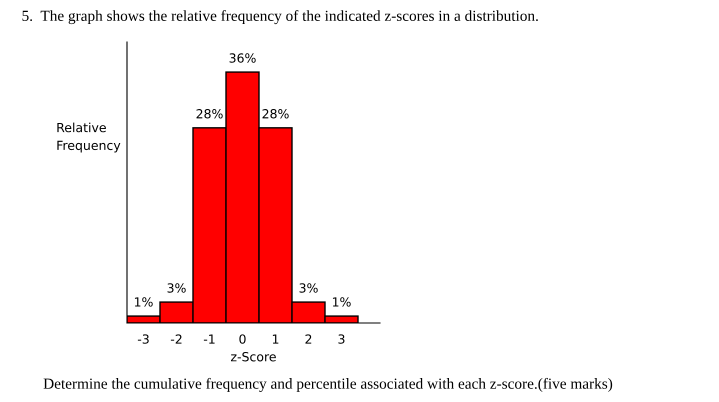 This screenshot has height=402, width=719. I want to click on data-label: 36%, so click(243, 58).